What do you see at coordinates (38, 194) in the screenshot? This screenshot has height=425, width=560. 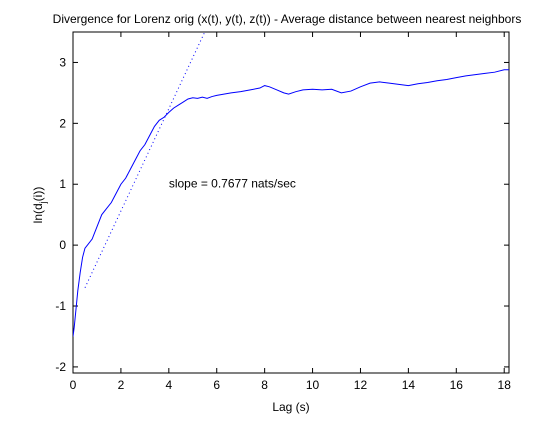 I see `y-axis-label-suffix: (i))` at bounding box center [38, 194].